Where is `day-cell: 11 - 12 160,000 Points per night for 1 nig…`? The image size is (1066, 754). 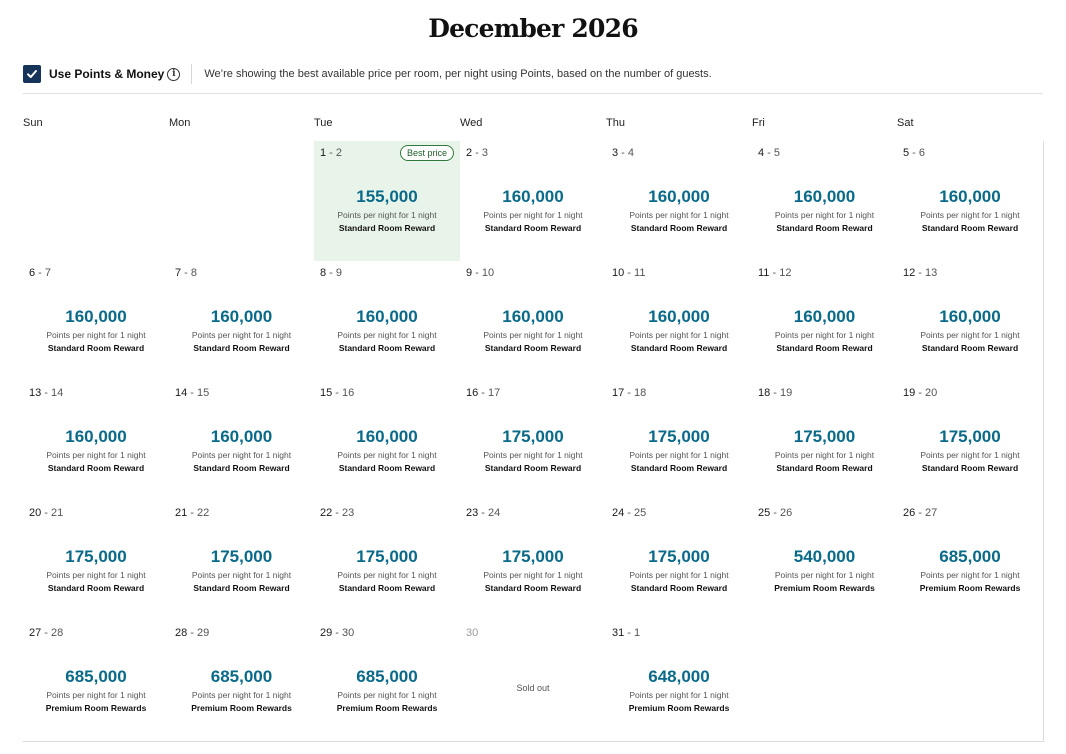 day-cell: 11 - 12 160,000 Points per night for 1 nig… is located at coordinates (825, 321).